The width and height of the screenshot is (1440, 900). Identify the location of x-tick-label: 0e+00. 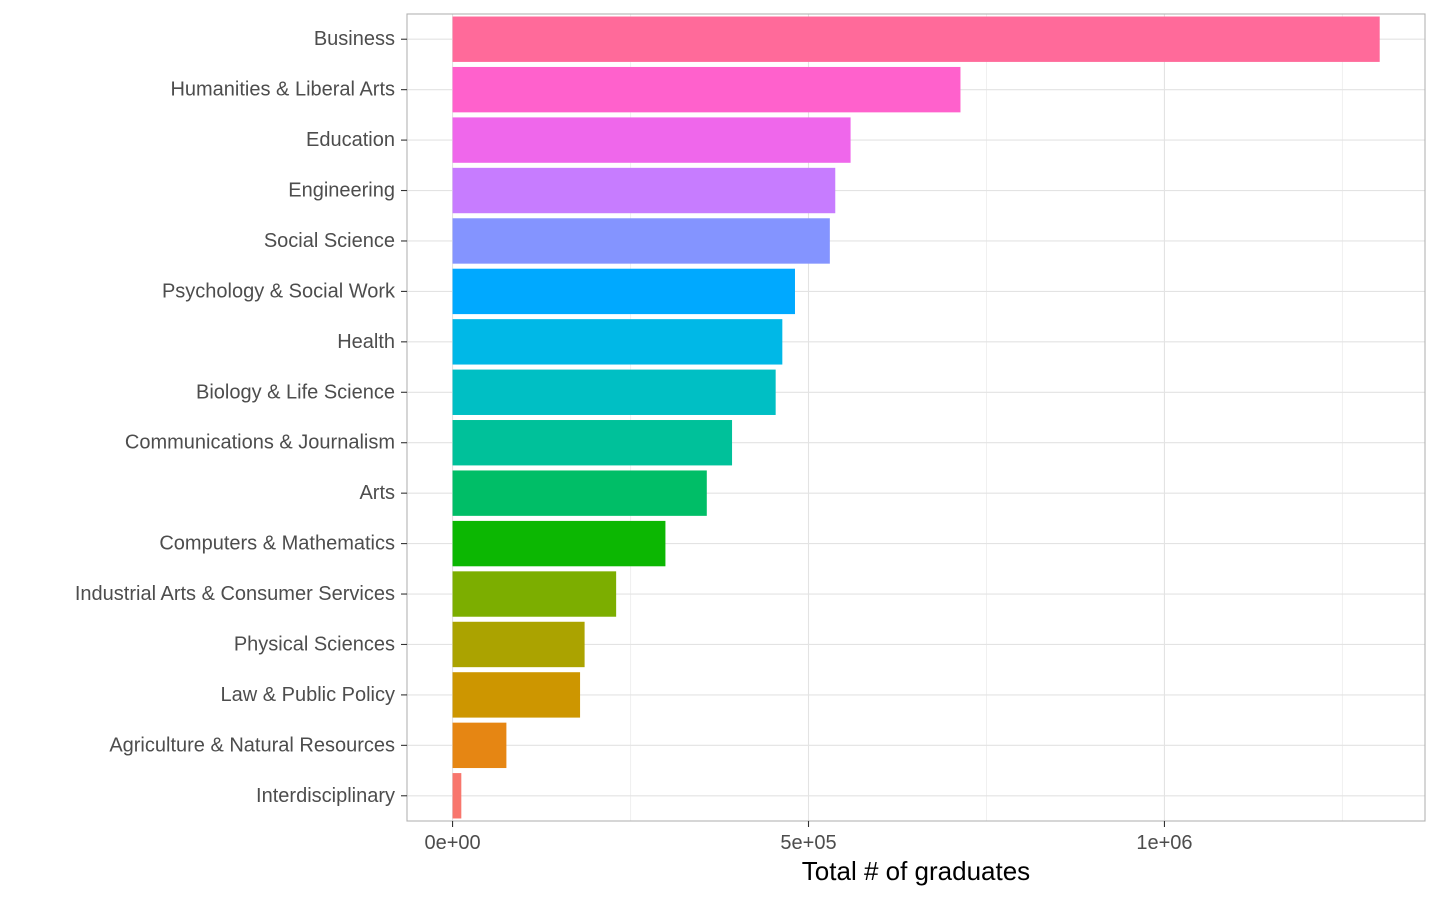
(452, 843).